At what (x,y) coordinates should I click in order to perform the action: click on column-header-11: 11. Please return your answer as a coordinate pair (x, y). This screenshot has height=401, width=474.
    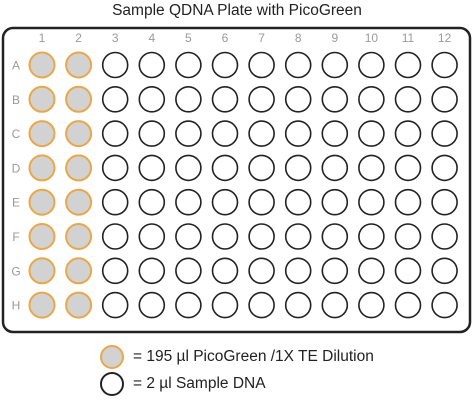
    Looking at the image, I should click on (408, 38).